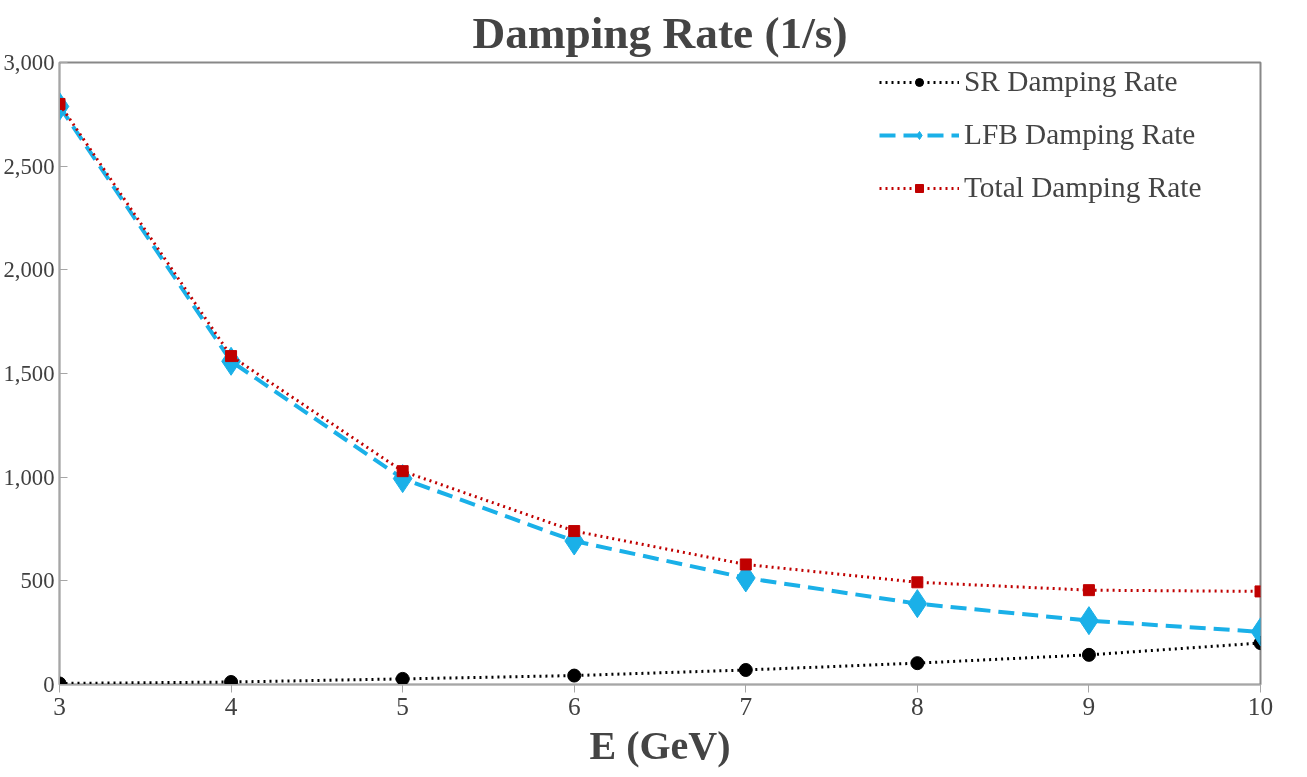 This screenshot has width=1307, height=777. What do you see at coordinates (574, 705) in the screenshot?
I see `x-tick-label: 6` at bounding box center [574, 705].